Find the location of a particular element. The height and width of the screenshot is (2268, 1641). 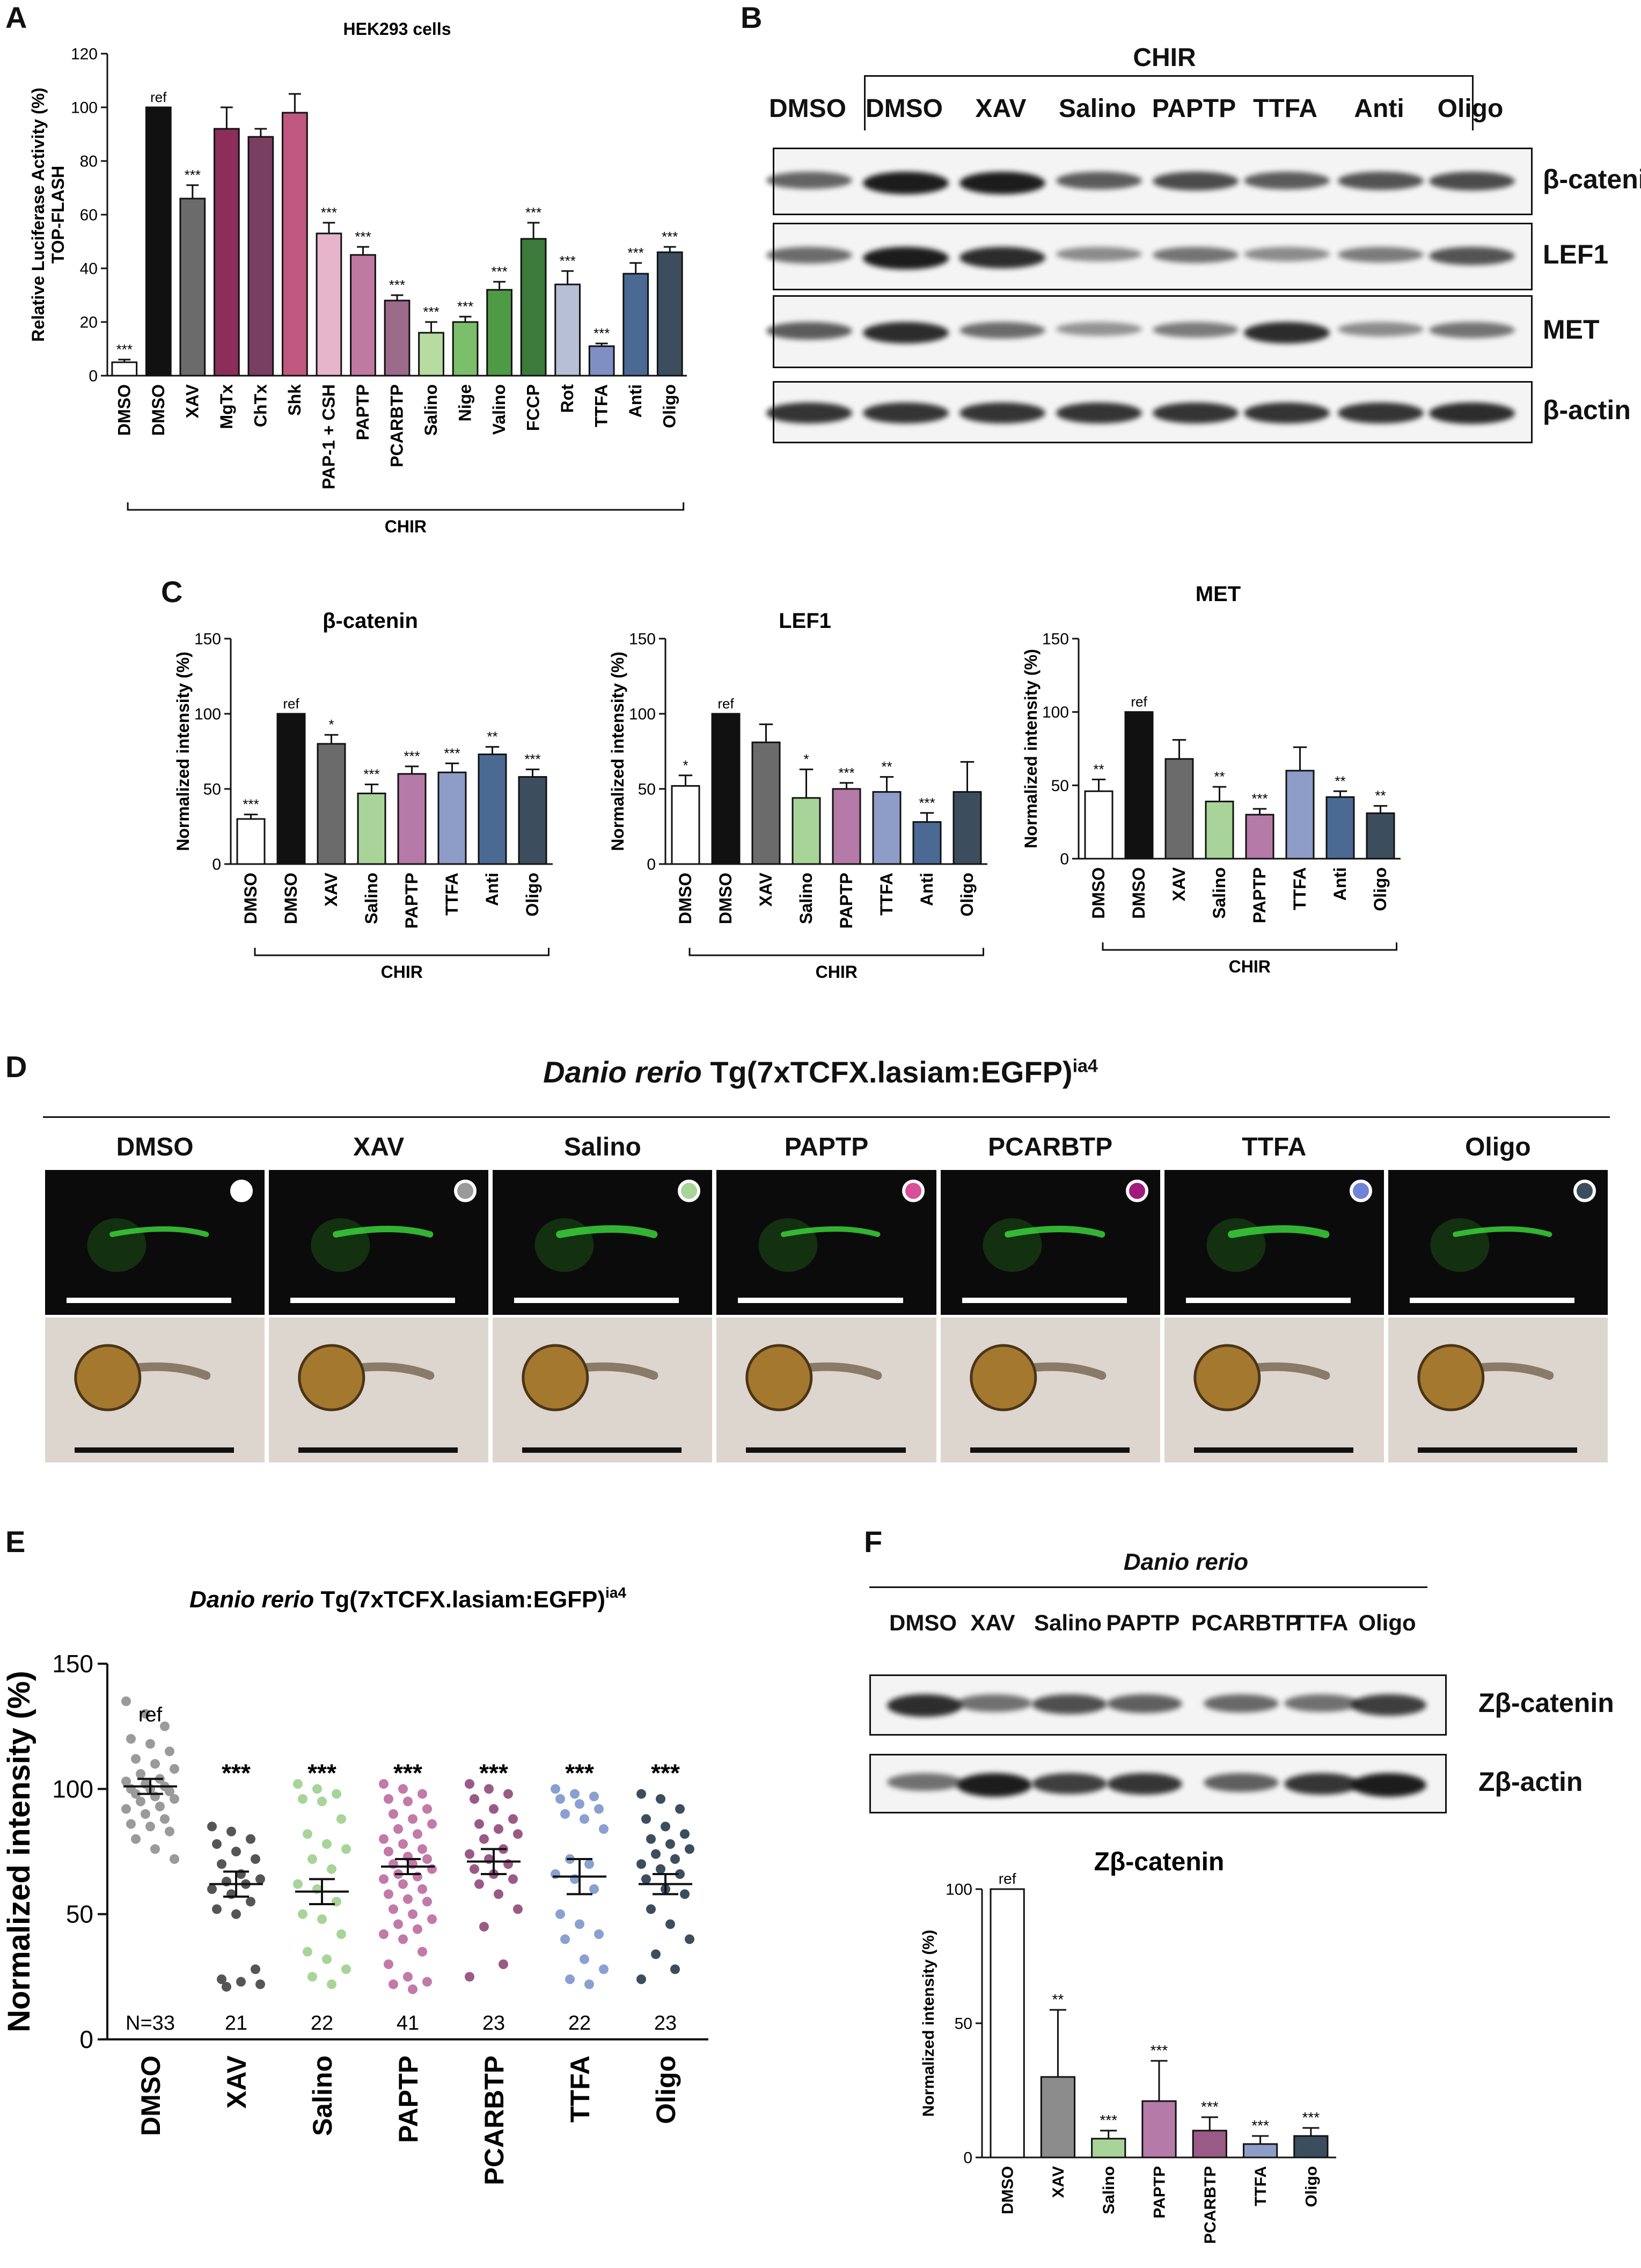

blot-lane-label: Oligo is located at coordinates (1470, 109).